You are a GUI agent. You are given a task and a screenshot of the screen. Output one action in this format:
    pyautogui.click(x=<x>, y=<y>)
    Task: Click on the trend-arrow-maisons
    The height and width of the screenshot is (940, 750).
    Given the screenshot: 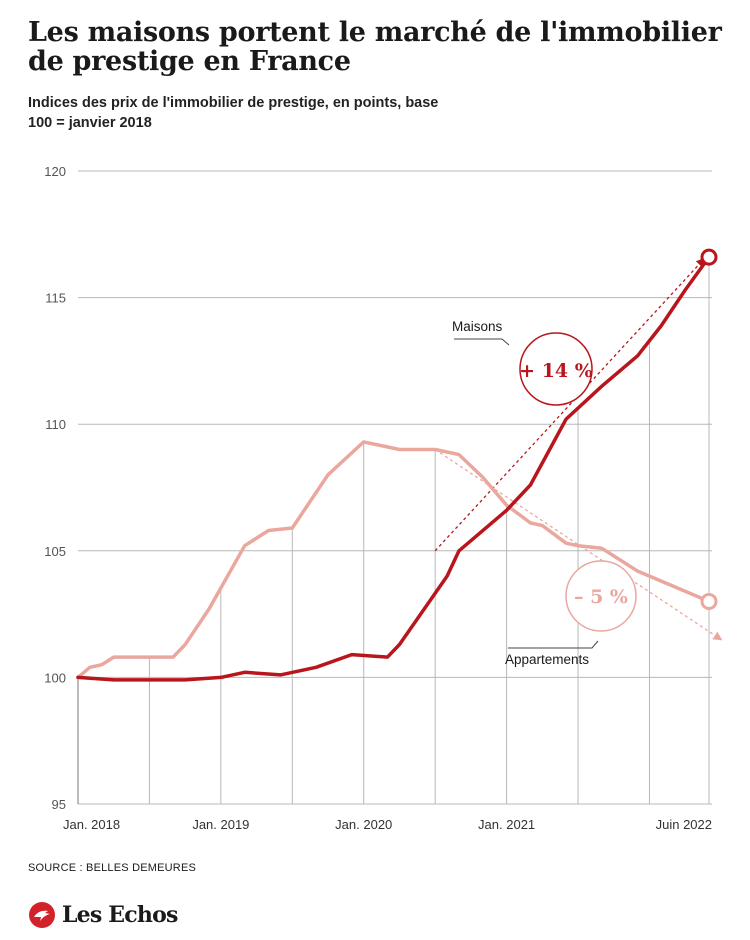 What is the action you would take?
    pyautogui.click(x=570, y=404)
    